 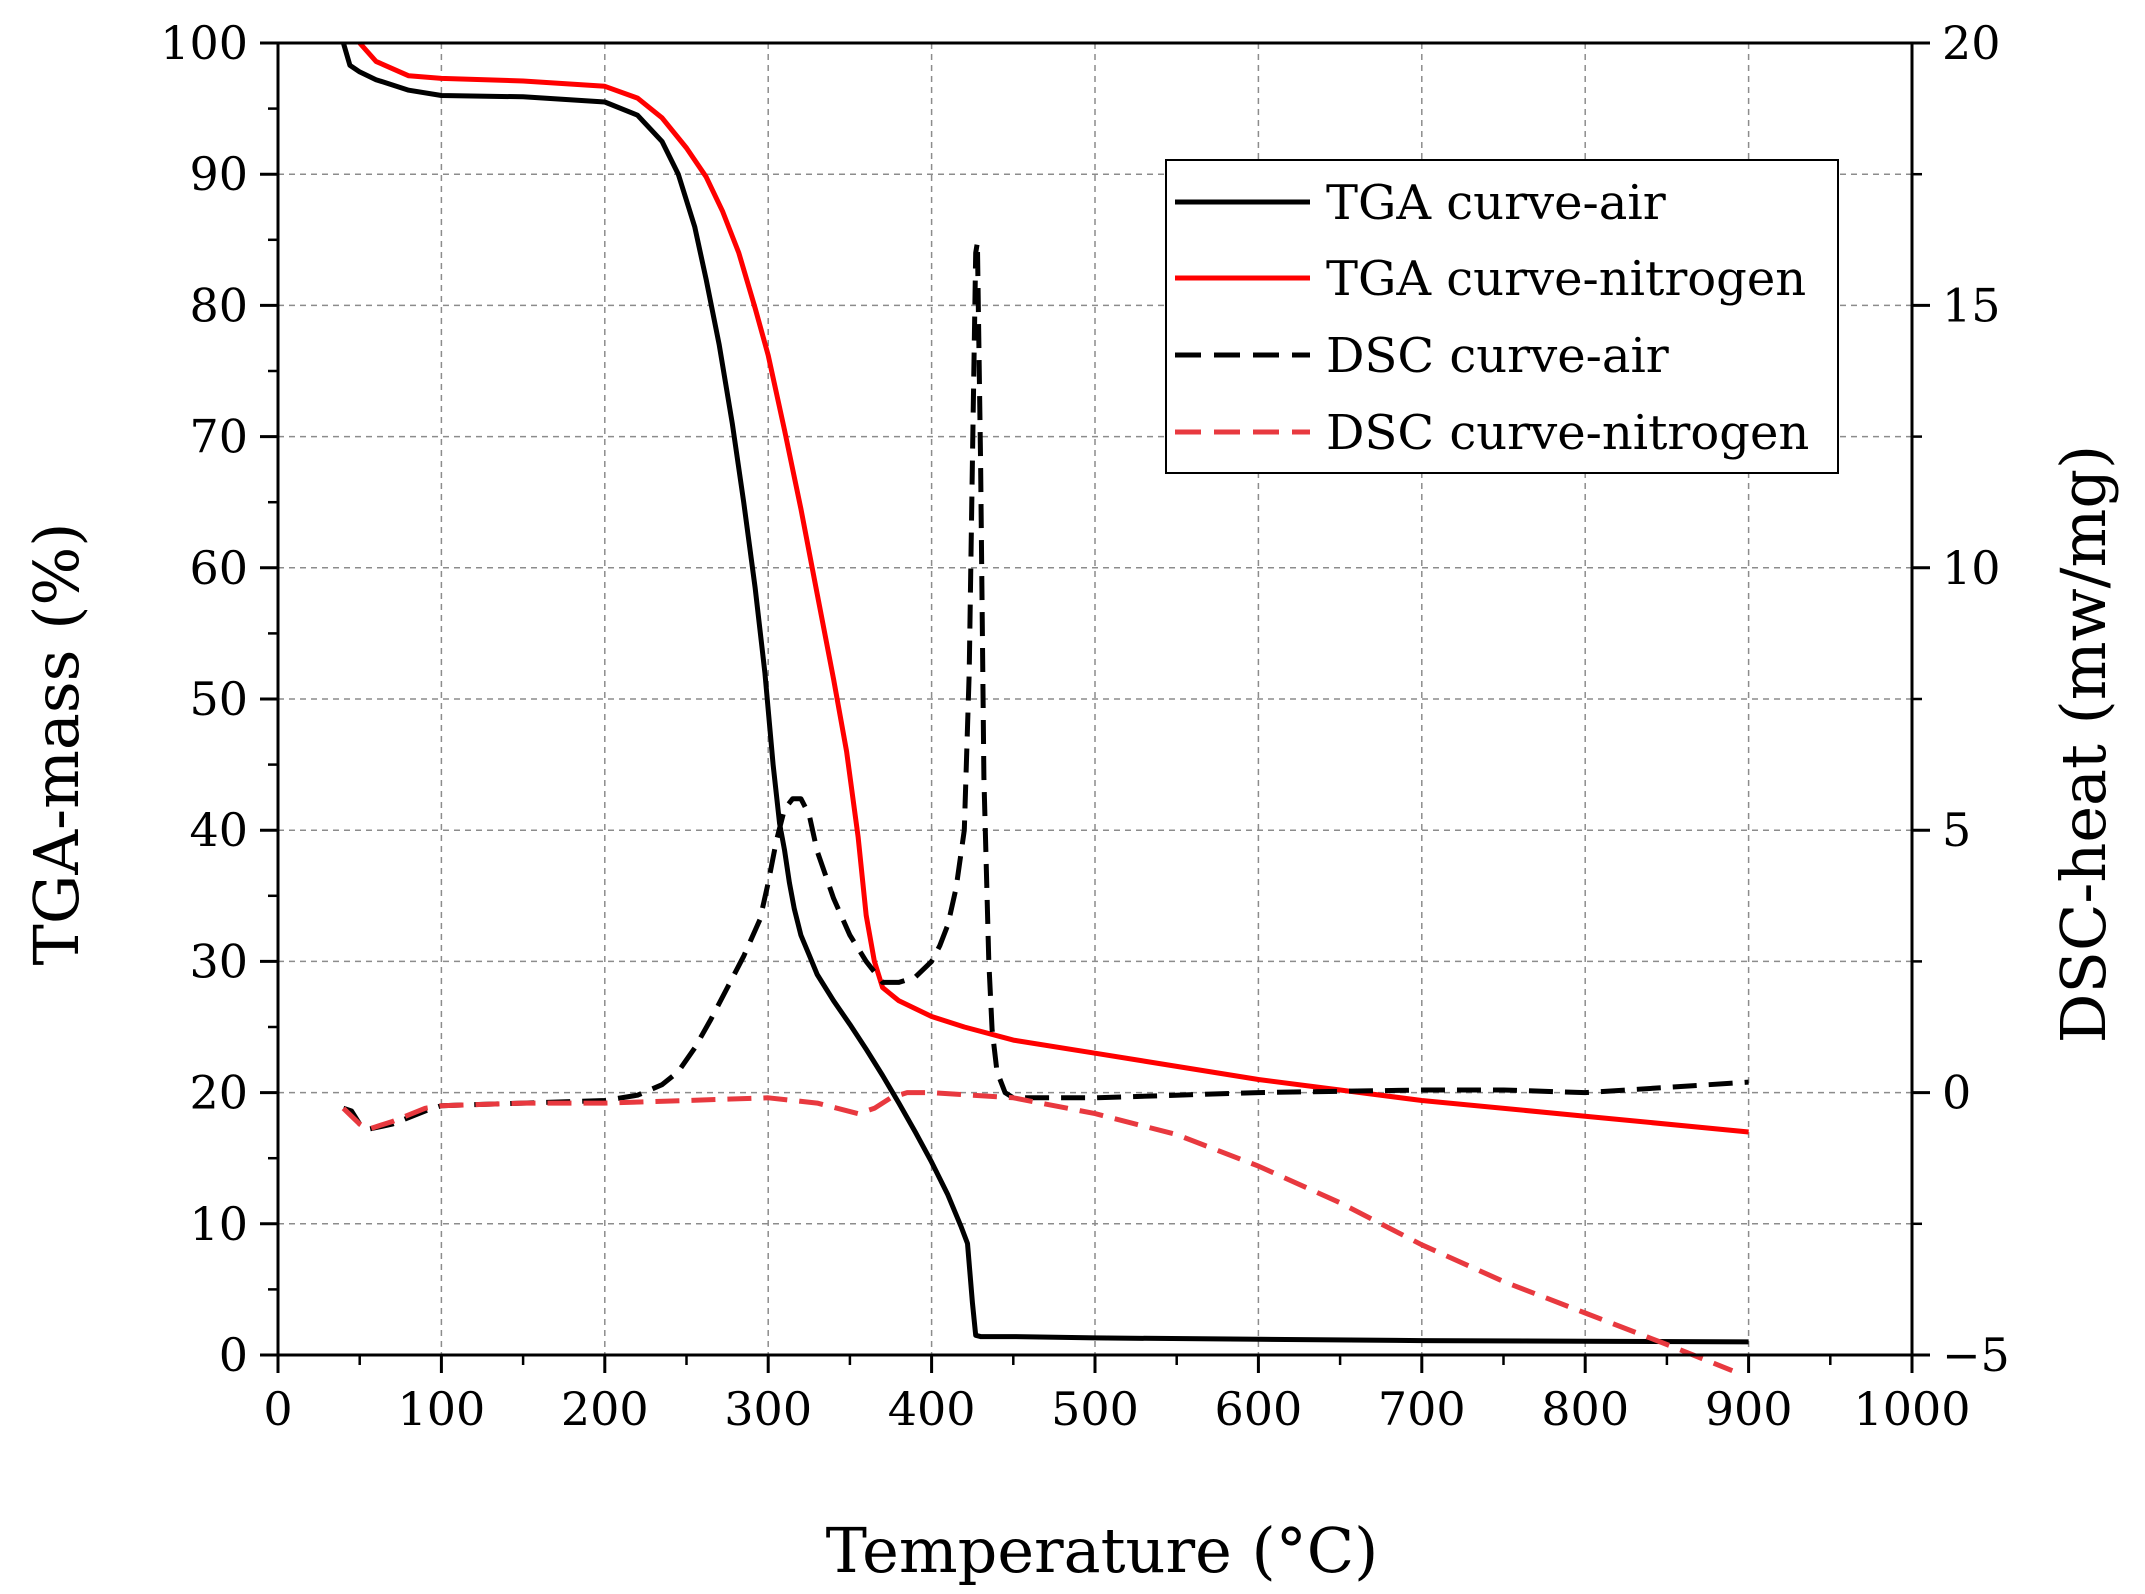 What do you see at coordinates (441, 1409) in the screenshot?
I see `x-tick-label: 100` at bounding box center [441, 1409].